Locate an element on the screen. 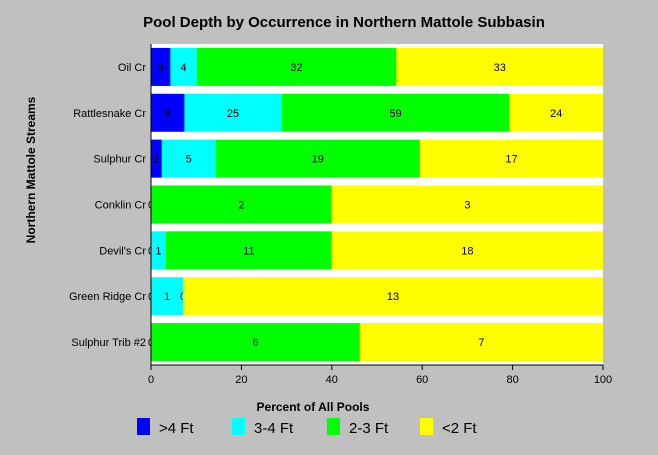  data-label-3-1: 24 is located at coordinates (556, 114).